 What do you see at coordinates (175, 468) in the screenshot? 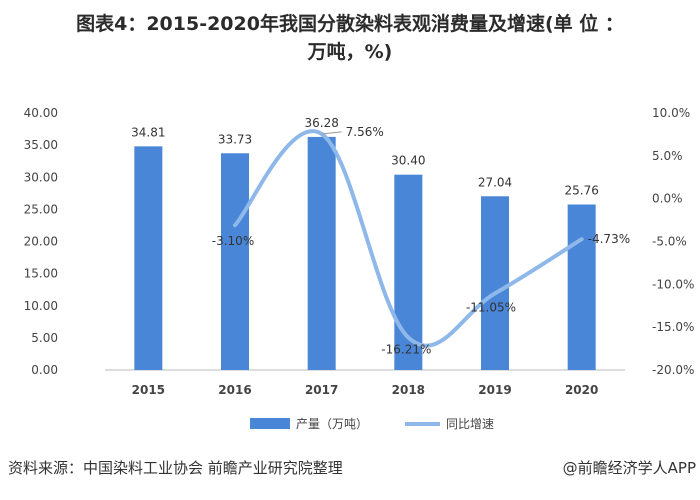
I see `source-note: 资料来源：中国染料工业协会 前瞻产业研究院整理` at bounding box center [175, 468].